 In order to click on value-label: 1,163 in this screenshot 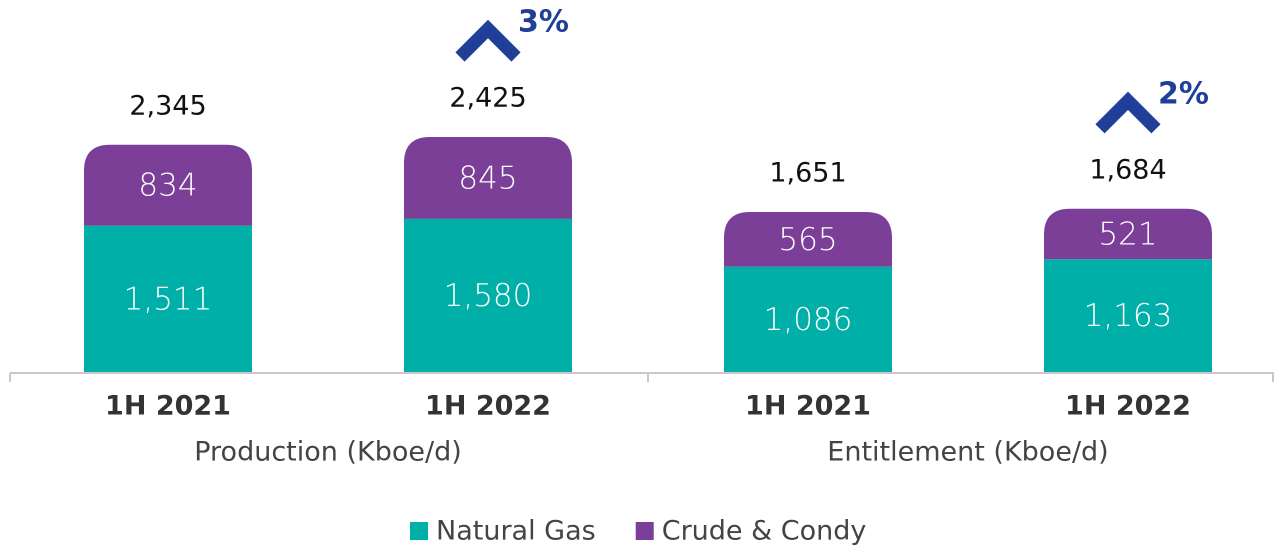, I will do `click(1128, 316)`.